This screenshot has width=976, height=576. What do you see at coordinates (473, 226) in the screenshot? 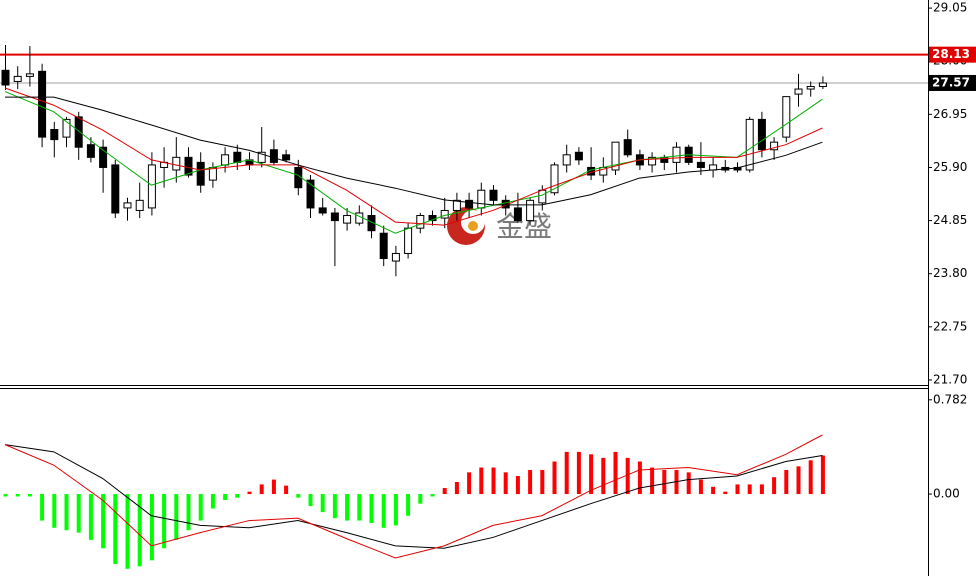
I see `logo-dot` at bounding box center [473, 226].